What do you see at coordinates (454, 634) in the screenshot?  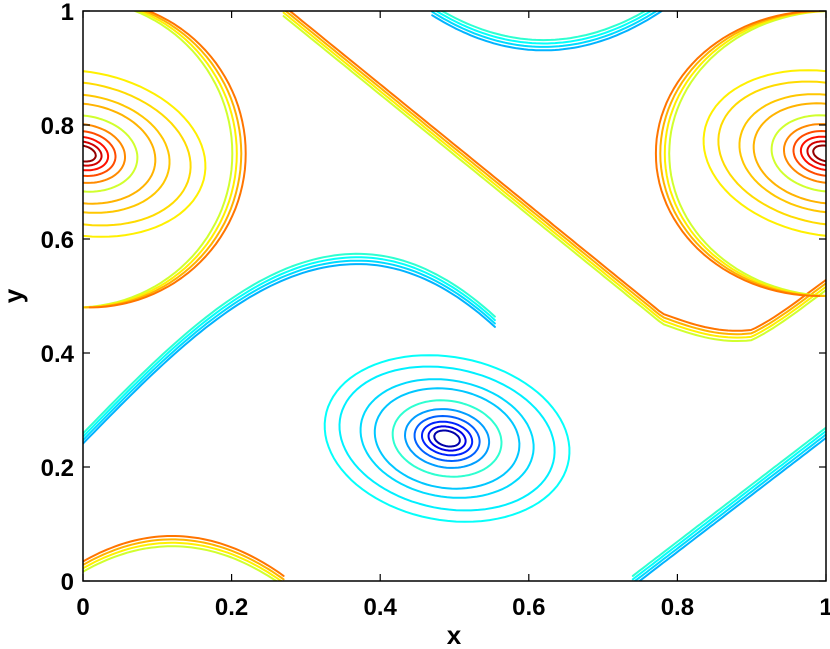 I see `x-axis-label: x` at bounding box center [454, 634].